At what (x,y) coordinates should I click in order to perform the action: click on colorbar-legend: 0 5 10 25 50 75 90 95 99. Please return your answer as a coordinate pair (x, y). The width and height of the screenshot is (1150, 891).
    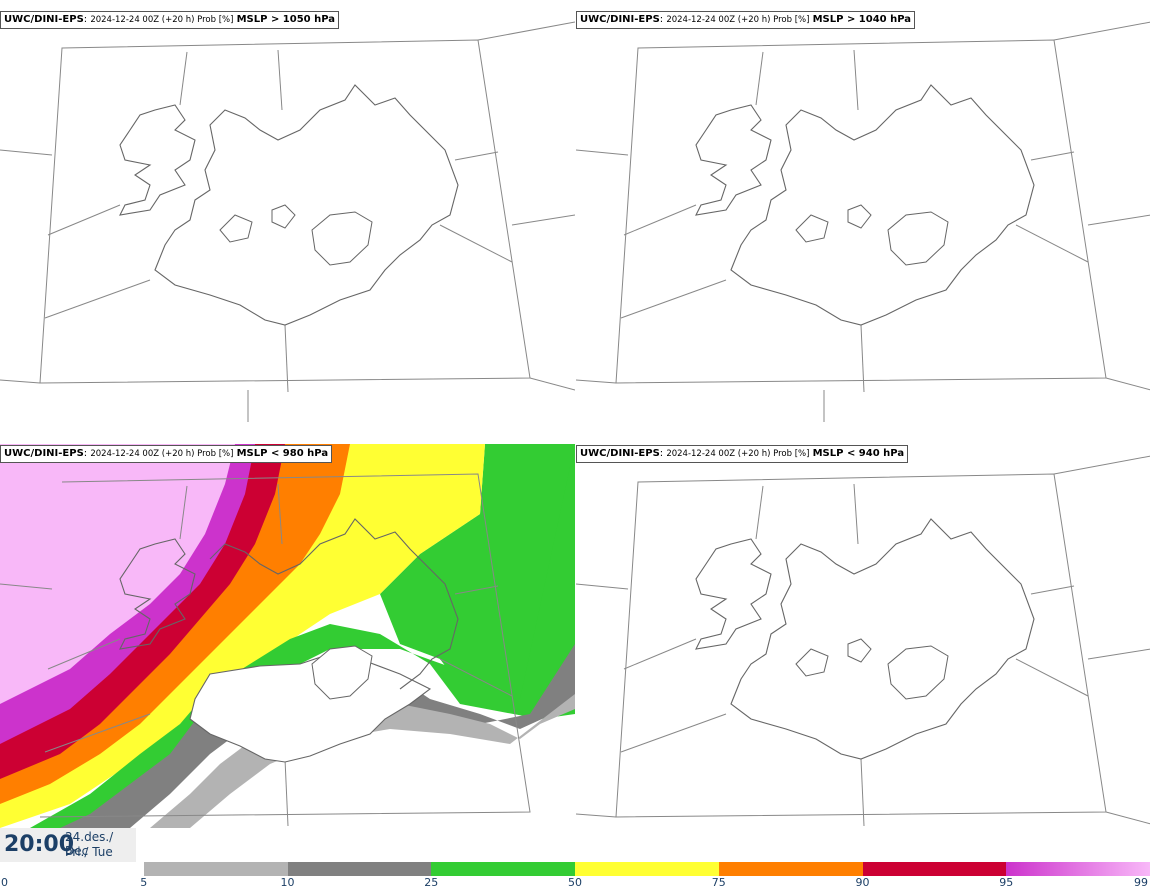
    Looking at the image, I should click on (575, 876).